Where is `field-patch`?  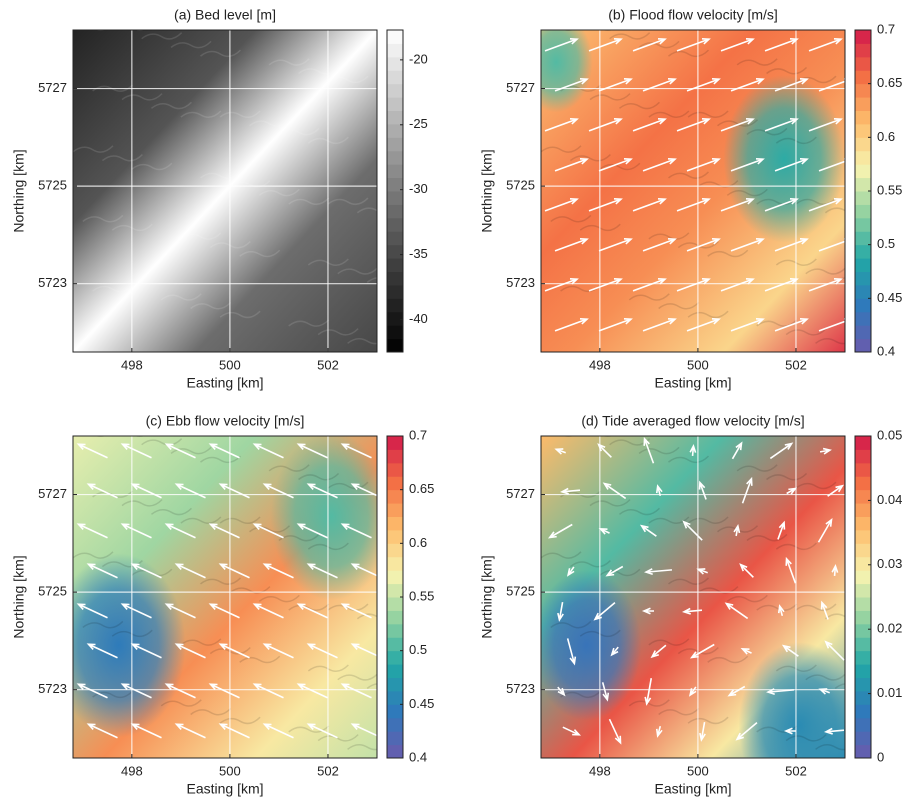 field-patch is located at coordinates (567, 71).